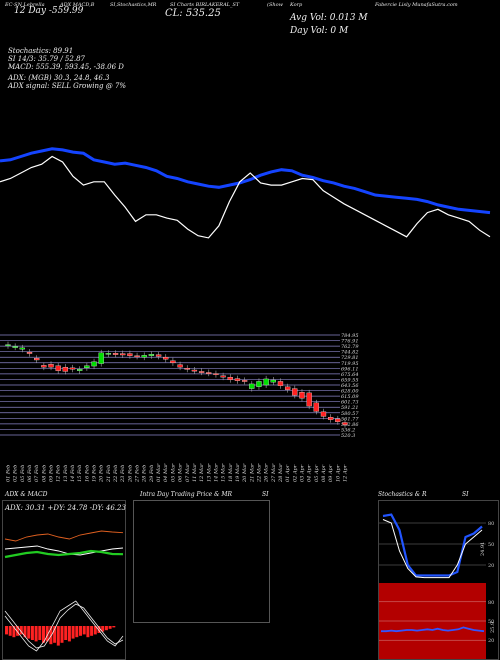 This screenshot has width=500, height=660. What do you see at coordinates (329, 18) in the screenshot?
I see `avg-vol: Avg Vol: 0.013 M` at bounding box center [329, 18].